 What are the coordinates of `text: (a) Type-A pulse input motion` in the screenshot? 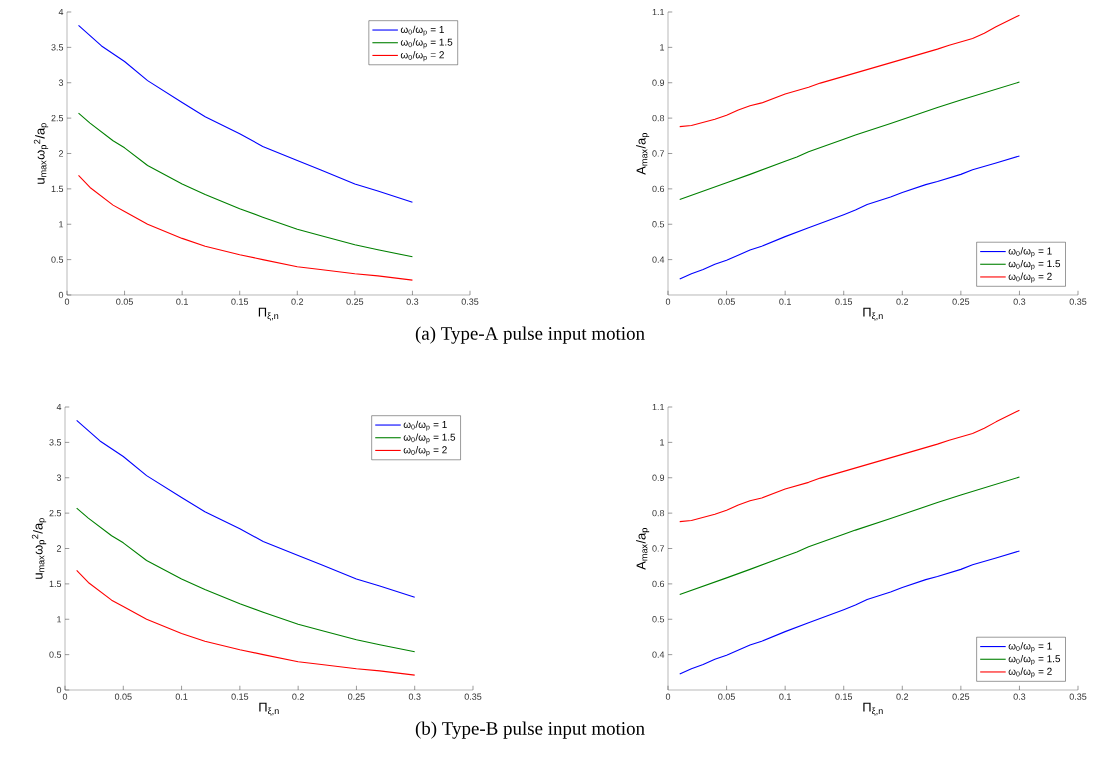 It's located at (530, 335).